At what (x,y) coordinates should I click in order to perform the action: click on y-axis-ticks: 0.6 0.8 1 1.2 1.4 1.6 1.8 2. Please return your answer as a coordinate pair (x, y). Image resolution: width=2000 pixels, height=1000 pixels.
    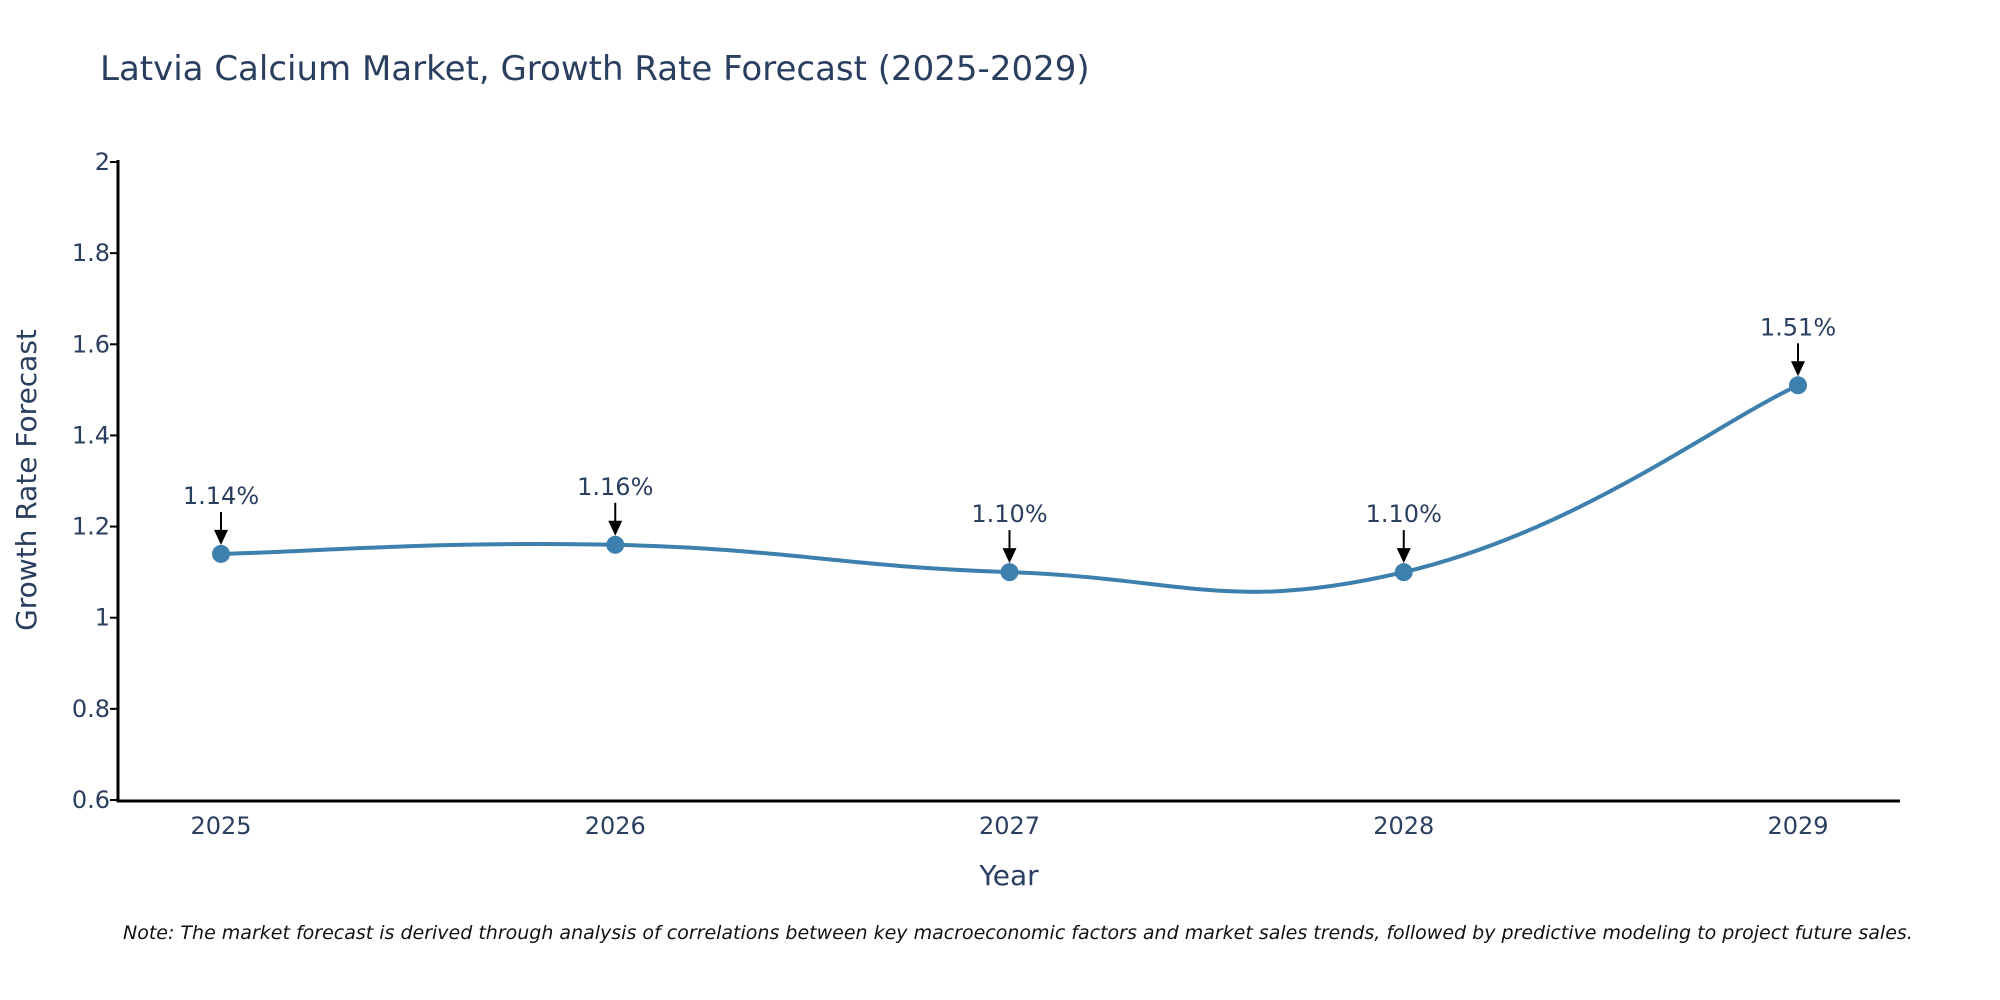
    Looking at the image, I should click on (95, 481).